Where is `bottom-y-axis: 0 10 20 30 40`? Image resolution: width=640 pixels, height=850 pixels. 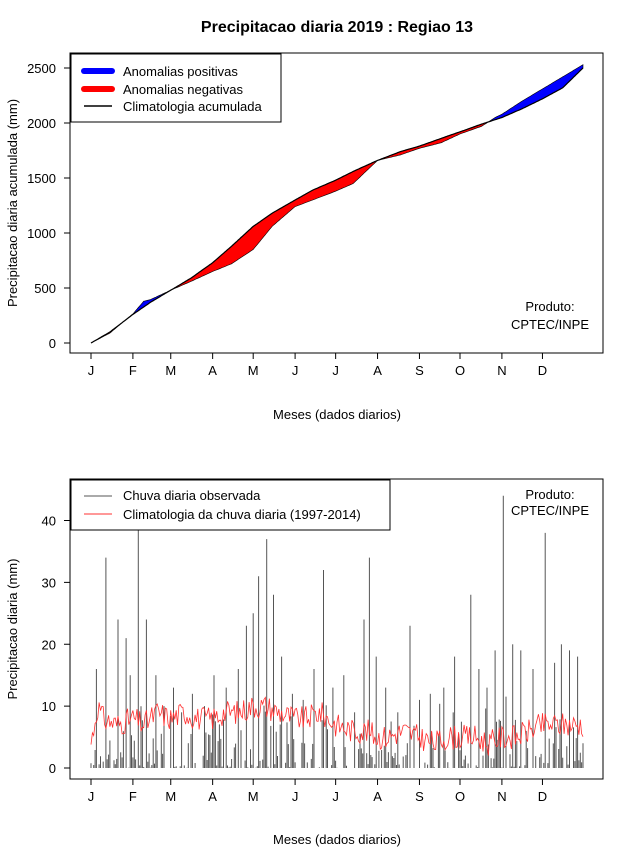
bottom-y-axis: 0 10 20 30 40 is located at coordinates (56, 645).